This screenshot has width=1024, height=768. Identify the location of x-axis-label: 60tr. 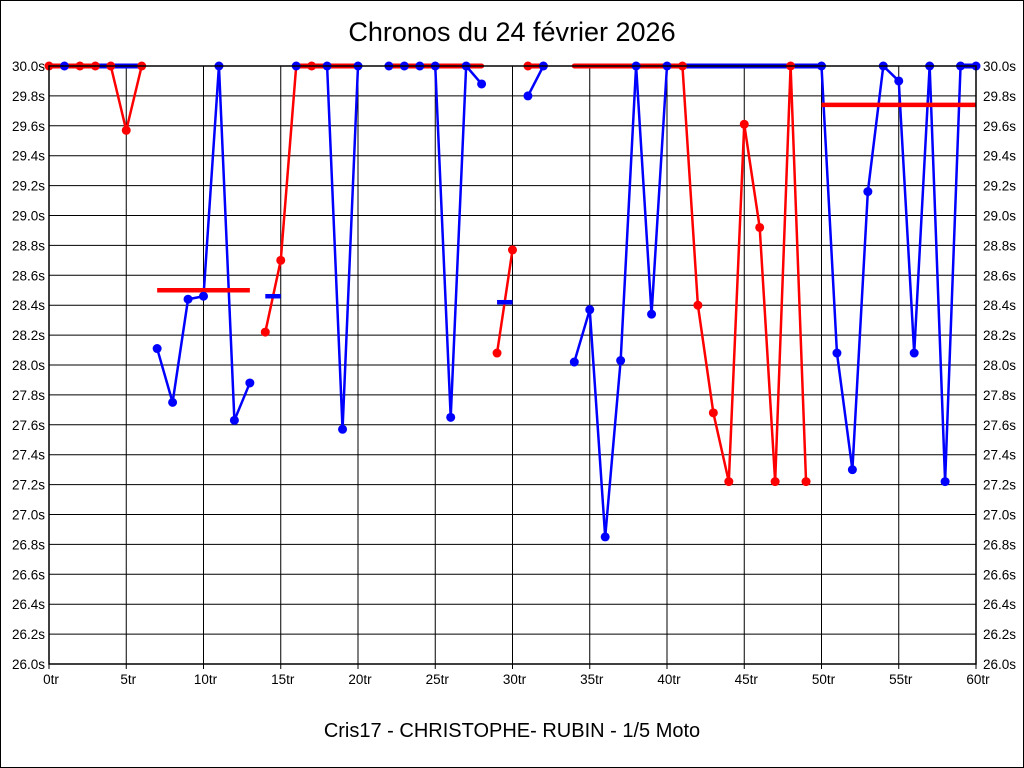
(978, 679).